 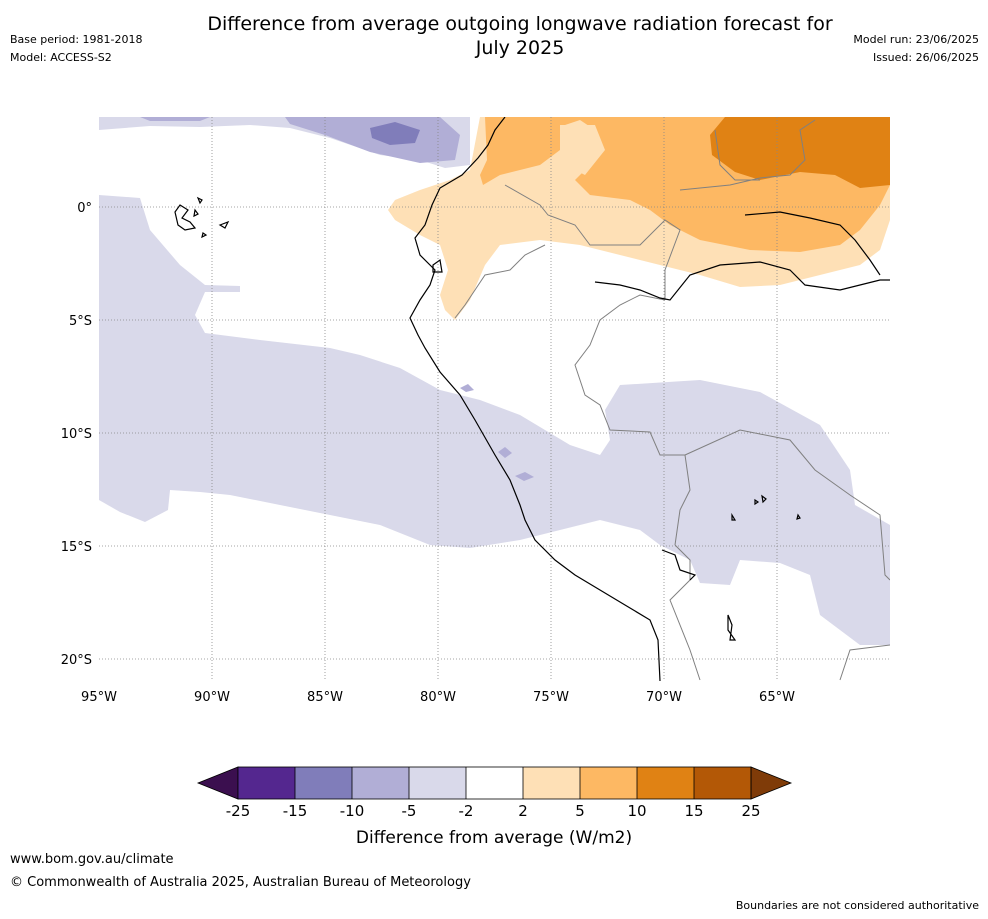 I want to click on base-period: Base period: 1981-2018, so click(x=76, y=39).